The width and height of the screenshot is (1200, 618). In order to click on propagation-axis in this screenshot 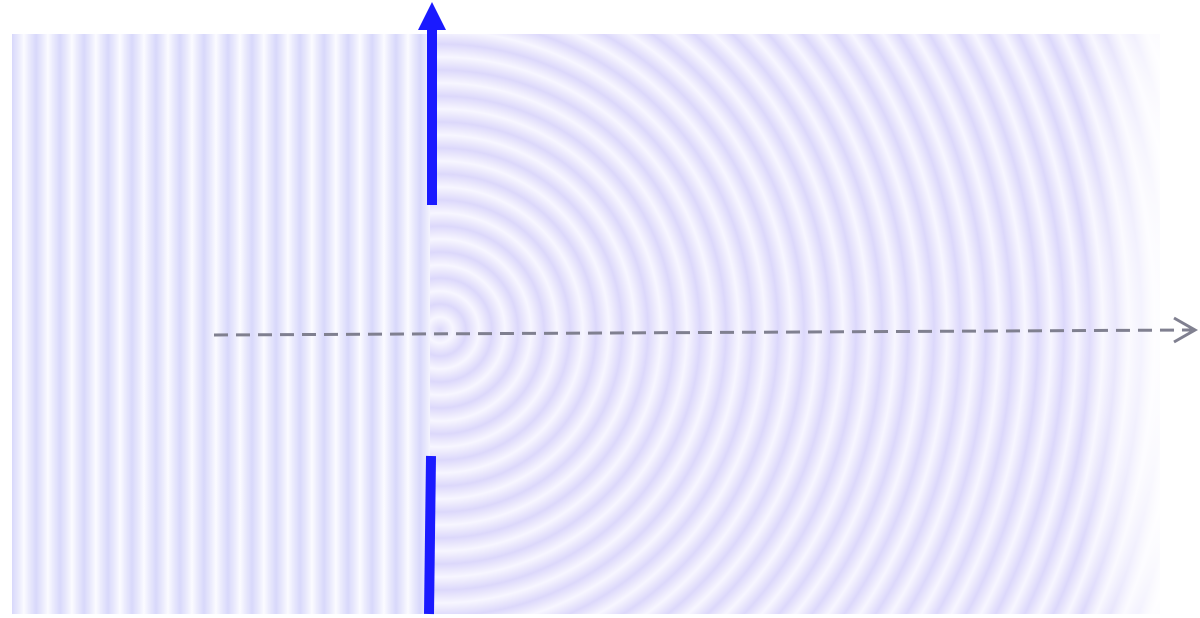, I will do `click(703, 332)`.